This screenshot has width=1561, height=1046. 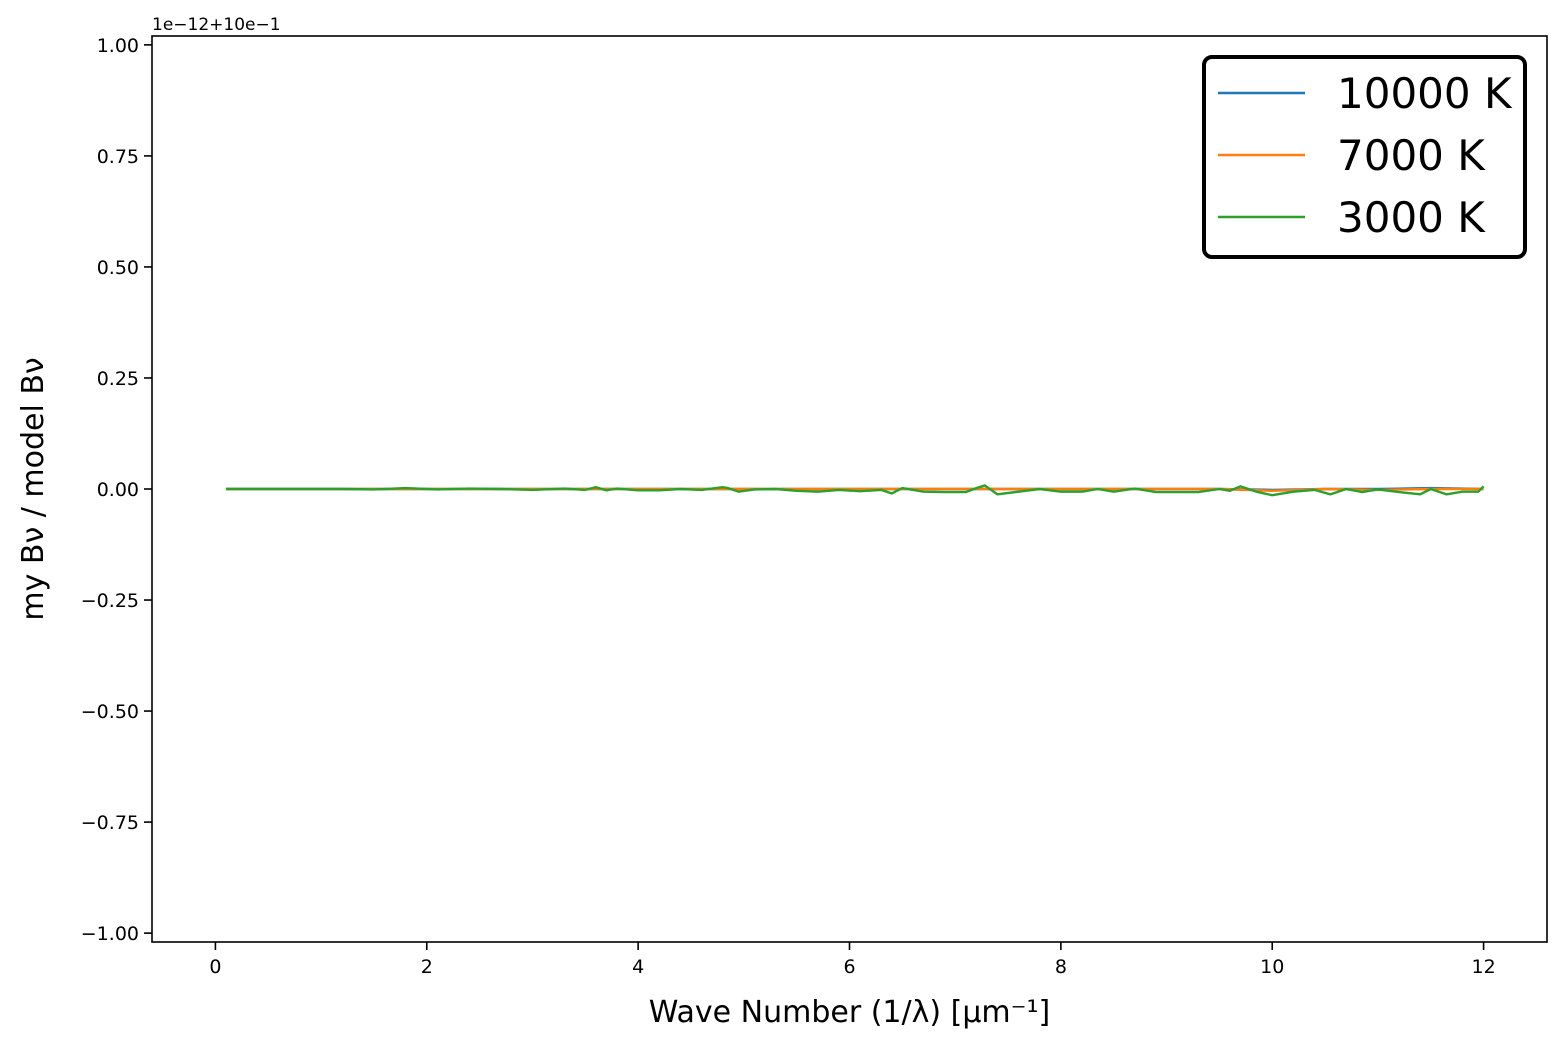 What do you see at coordinates (638, 967) in the screenshot?
I see `x-tick-label: 4` at bounding box center [638, 967].